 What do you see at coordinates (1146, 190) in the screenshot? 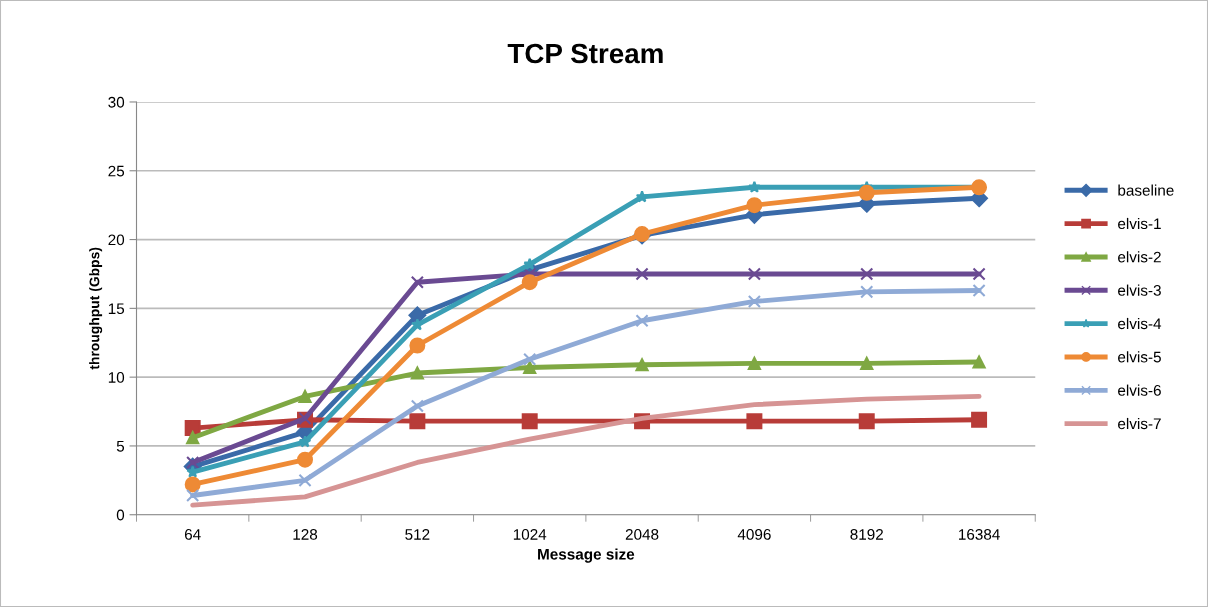
I see `legend-label: baseline` at bounding box center [1146, 190].